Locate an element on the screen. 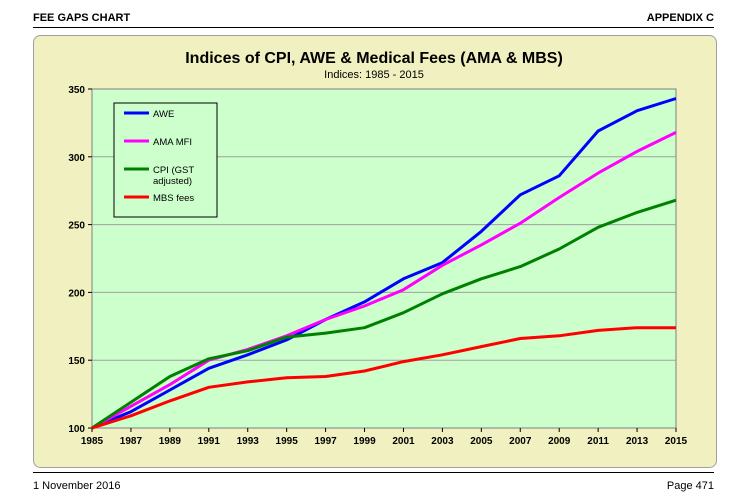  header-divider is located at coordinates (373, 27).